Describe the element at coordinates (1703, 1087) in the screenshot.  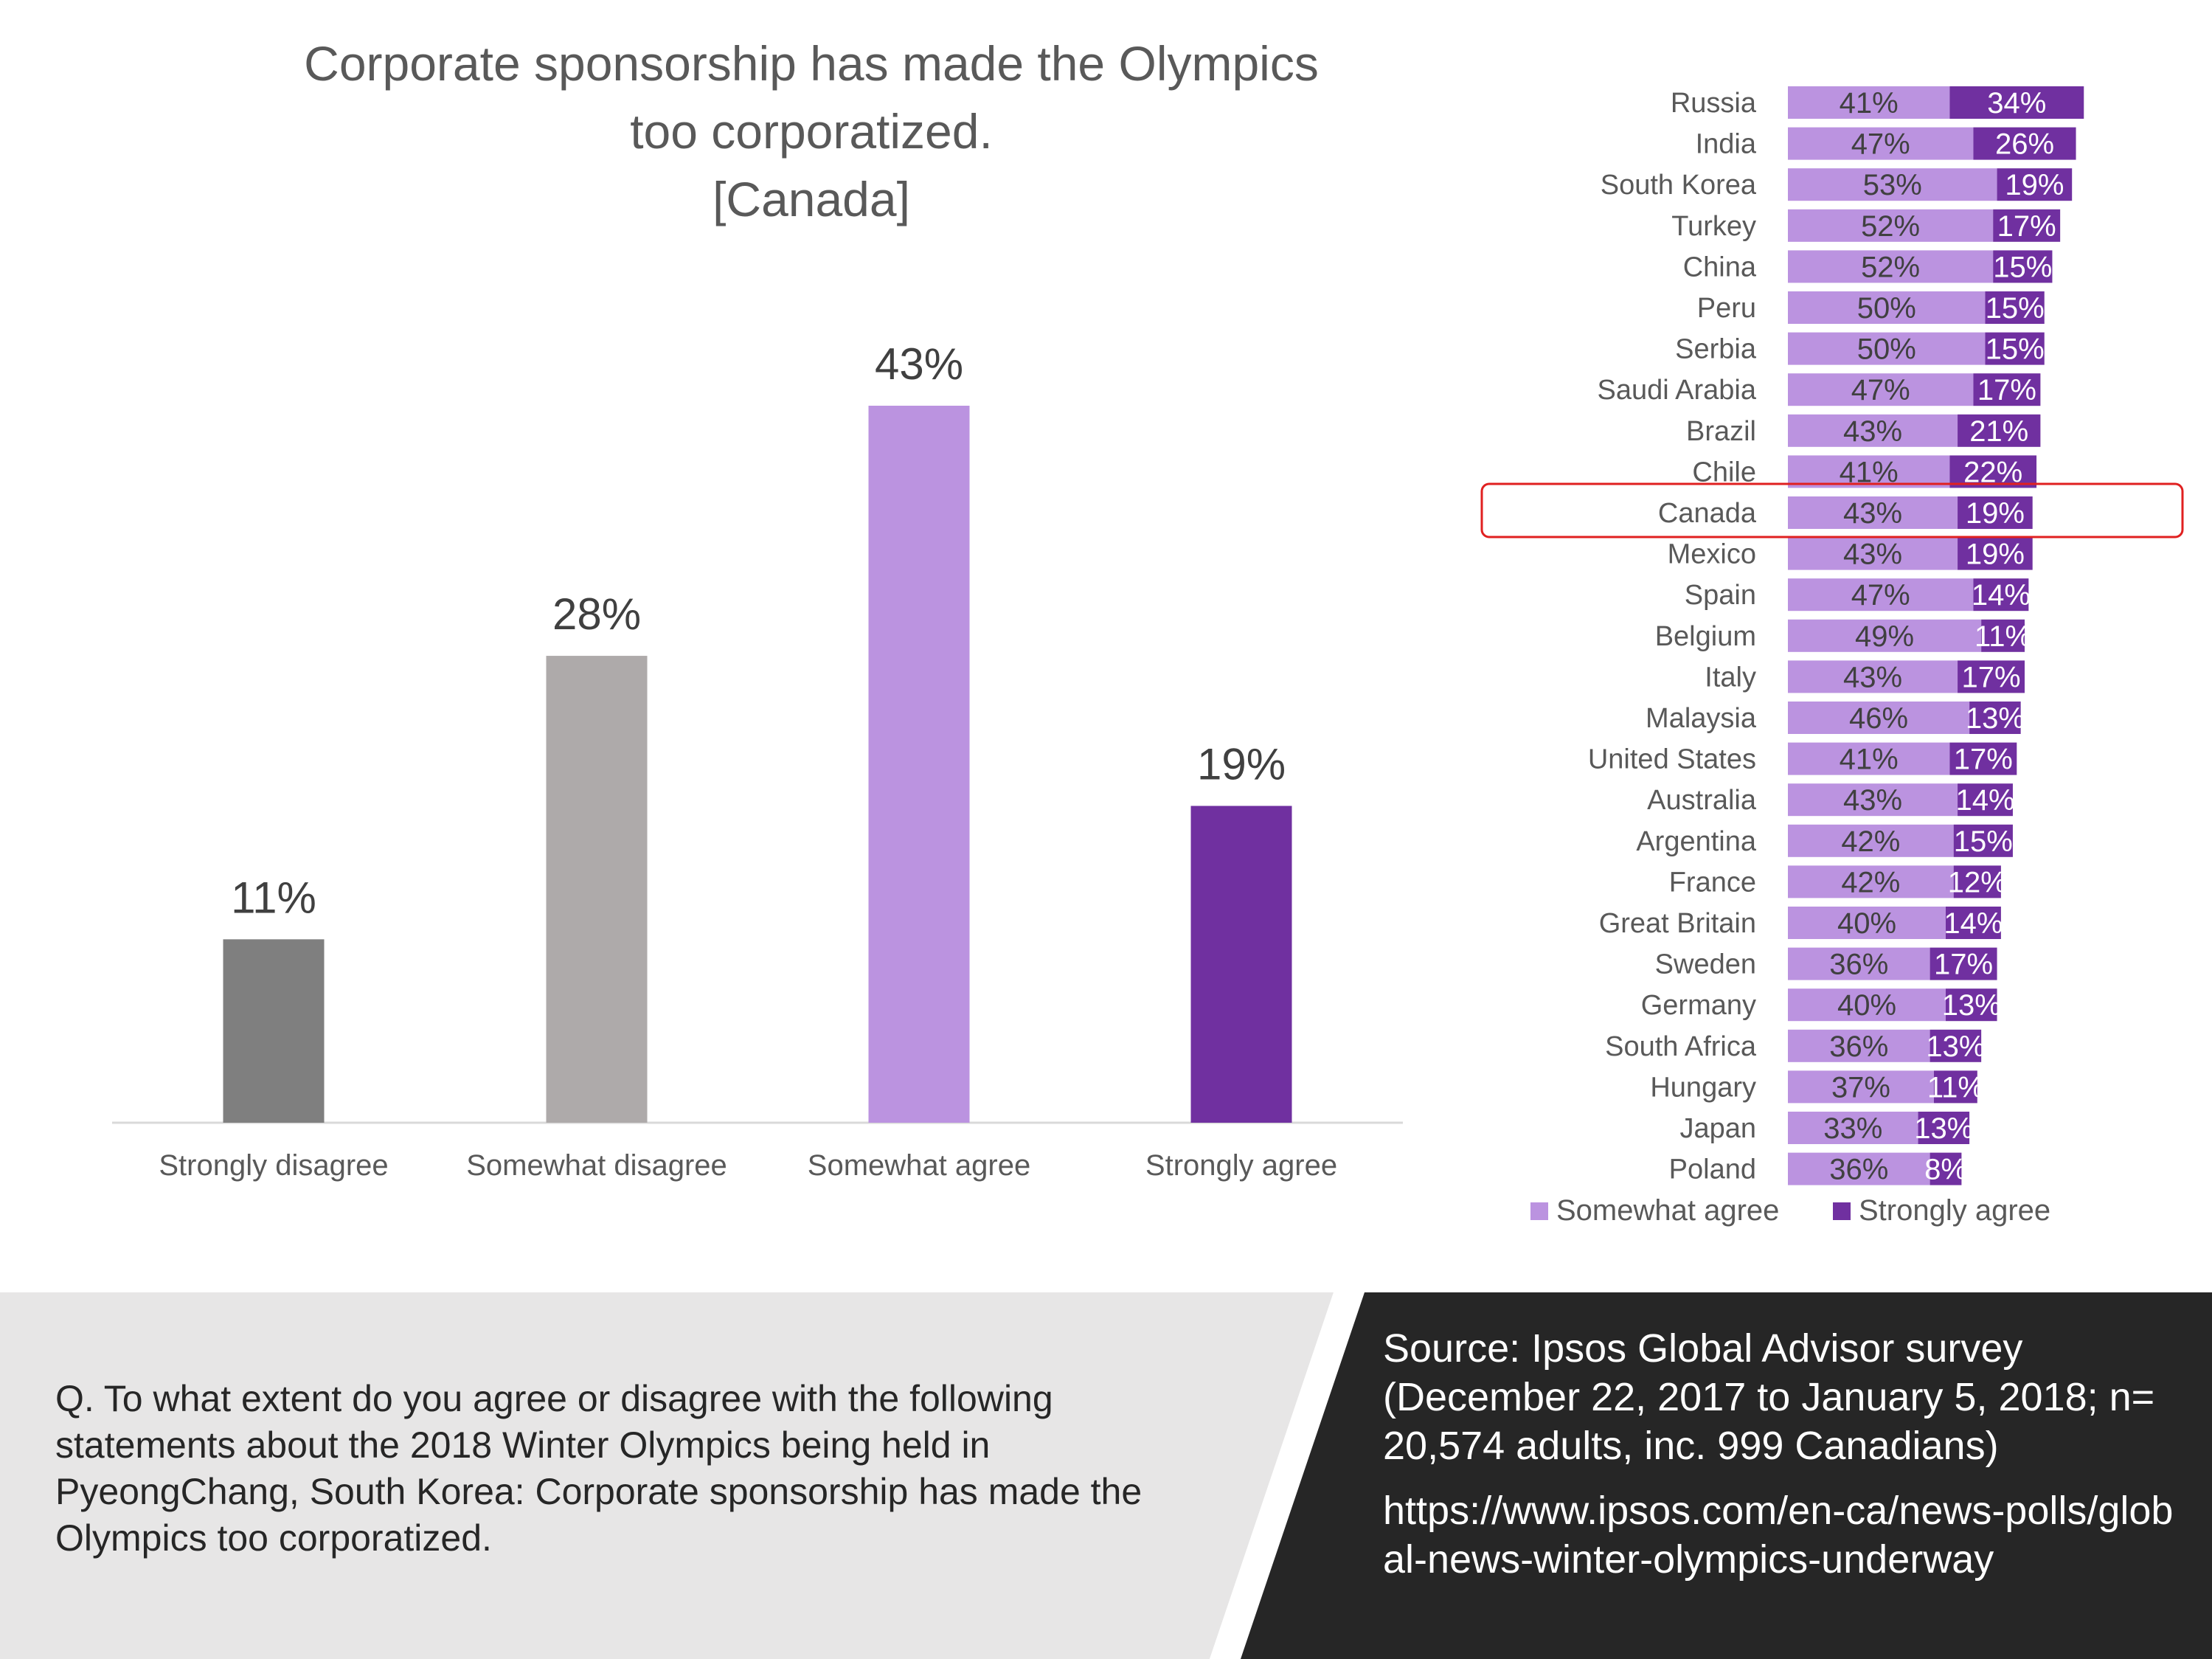
I see `country-label: Hungary` at that location.